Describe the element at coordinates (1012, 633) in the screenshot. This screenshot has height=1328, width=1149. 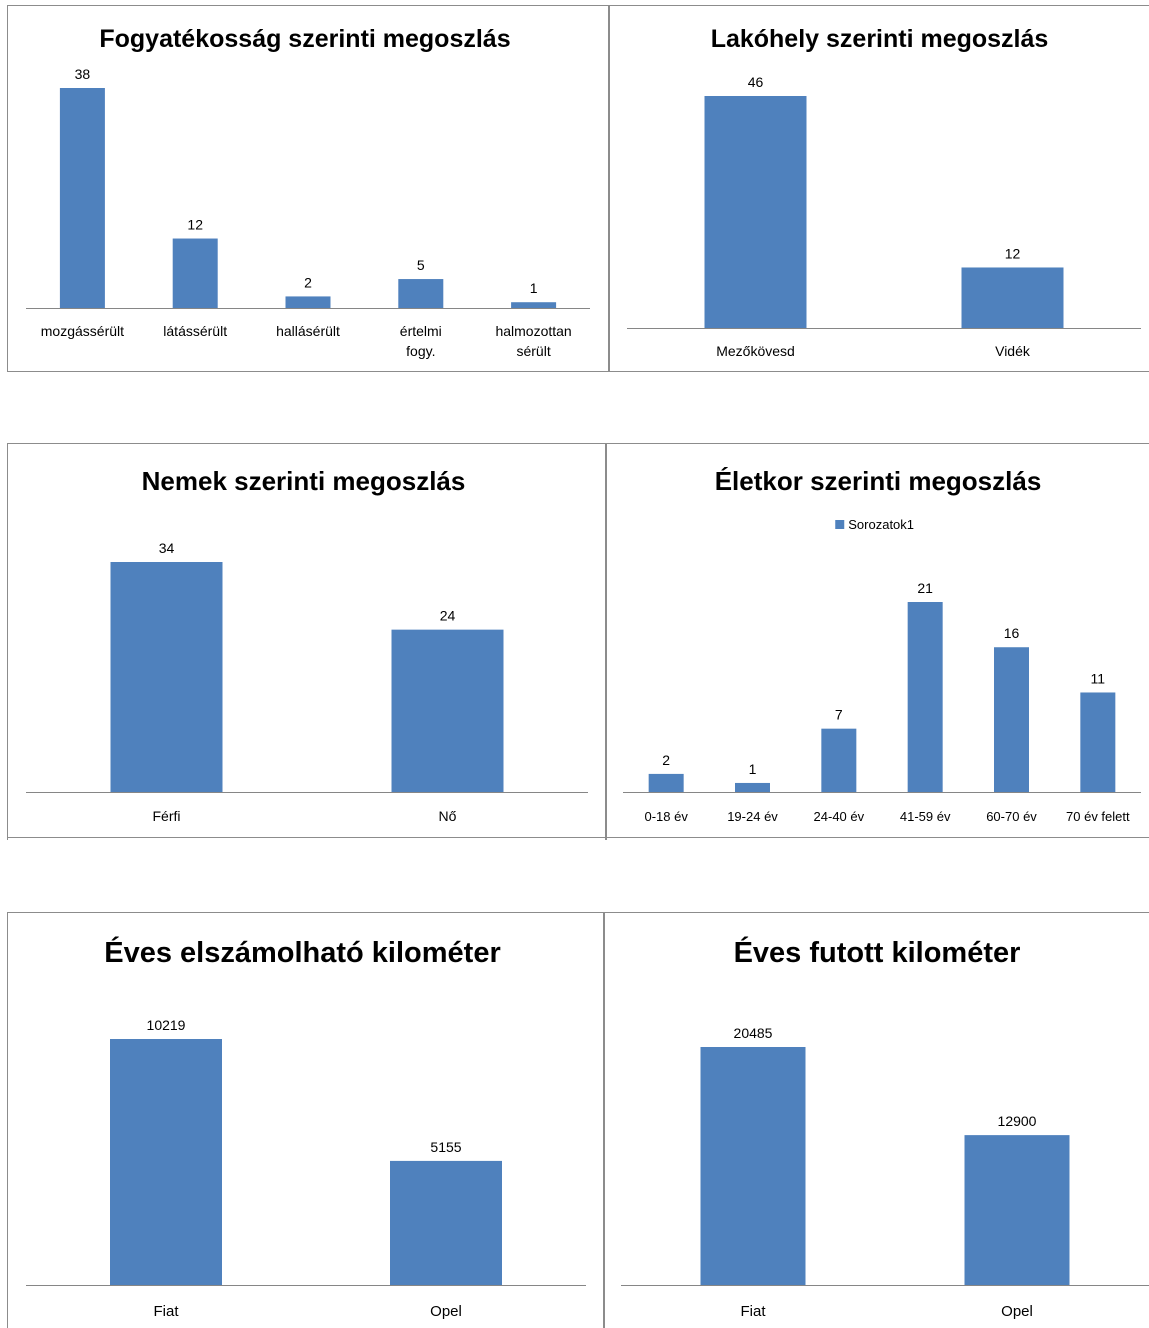
I see `data-label: 16` at that location.